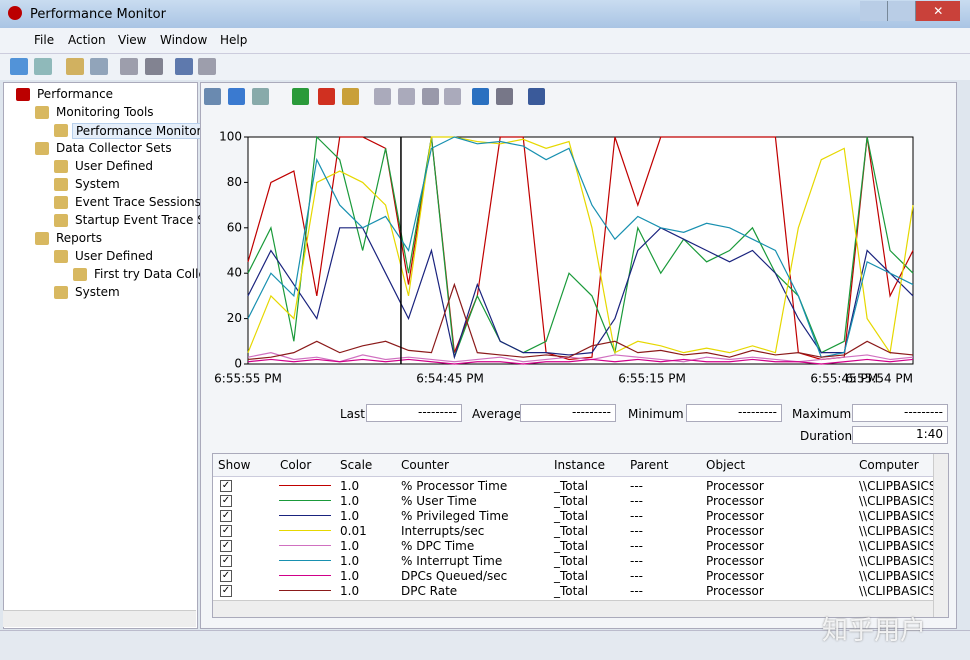 The image size is (970, 660). I want to click on close-button: ✕, so click(938, 11).